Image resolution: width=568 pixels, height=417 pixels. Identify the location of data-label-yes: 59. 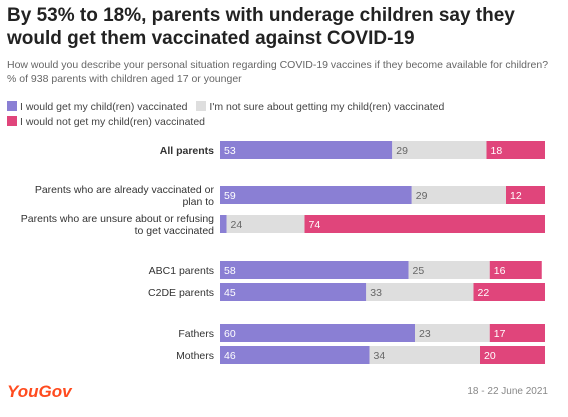
(230, 196).